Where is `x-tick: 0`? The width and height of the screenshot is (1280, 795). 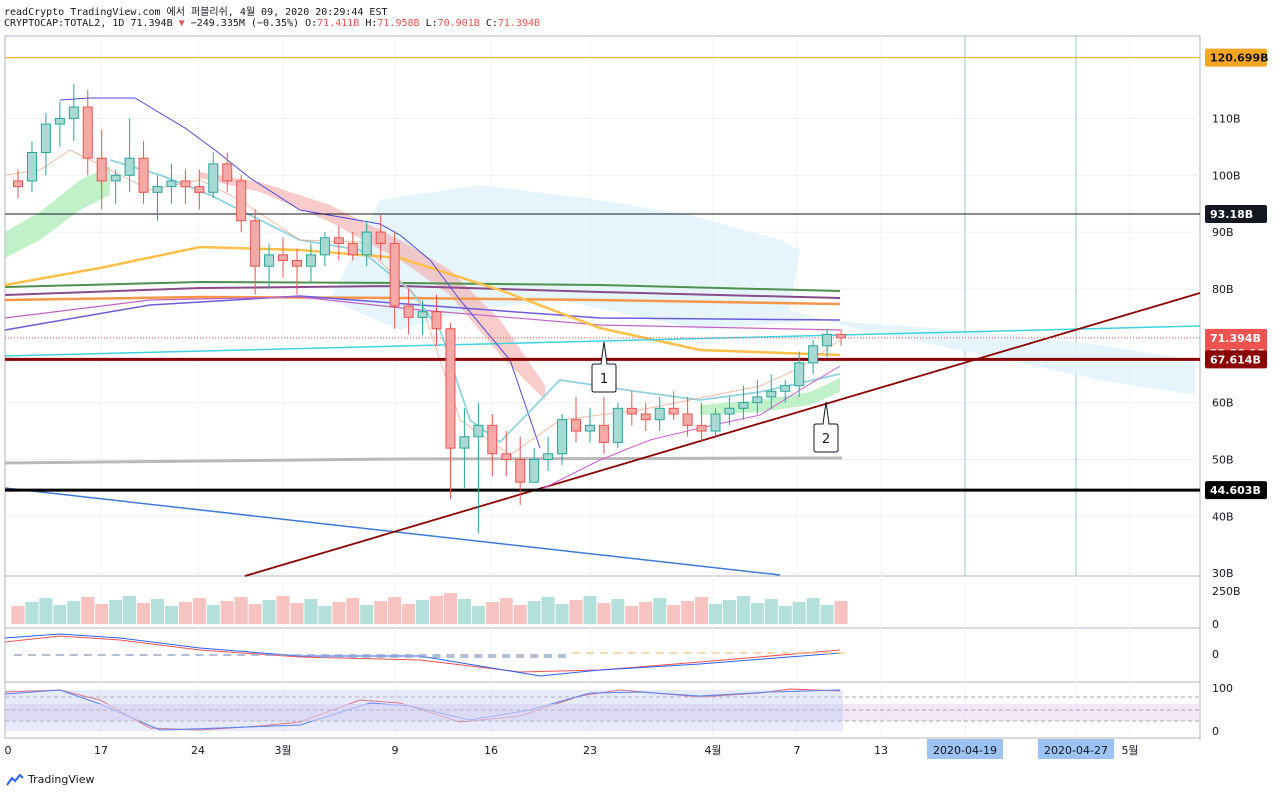 x-tick: 0 is located at coordinates (8, 750).